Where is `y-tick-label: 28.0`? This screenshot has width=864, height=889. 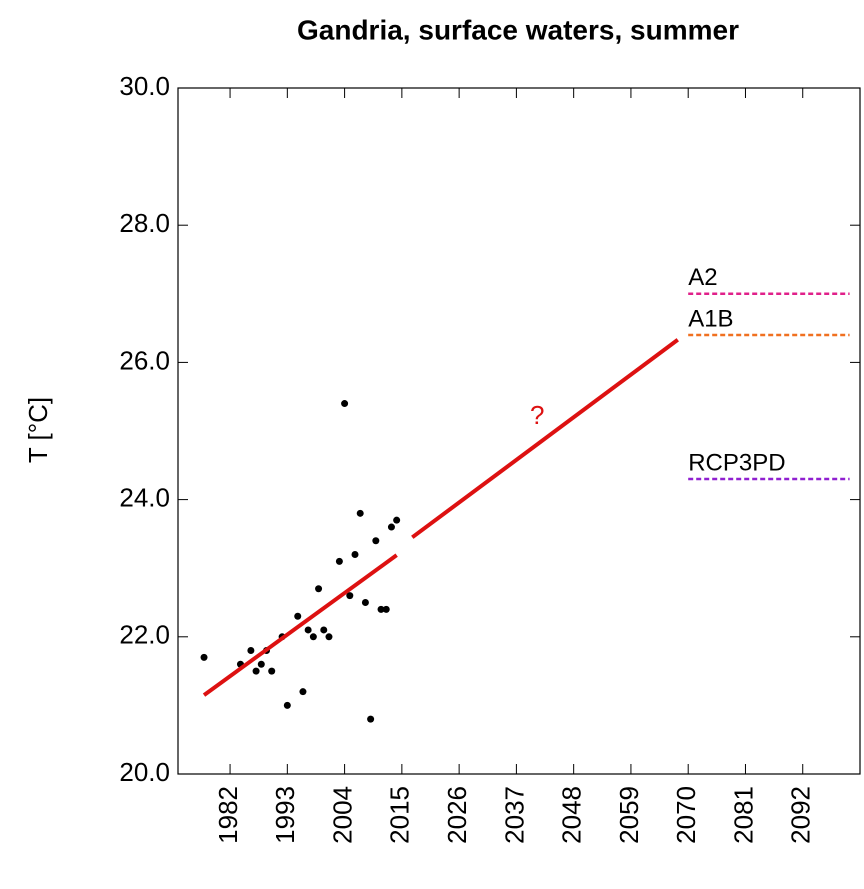
y-tick-label: 28.0 is located at coordinates (144, 223).